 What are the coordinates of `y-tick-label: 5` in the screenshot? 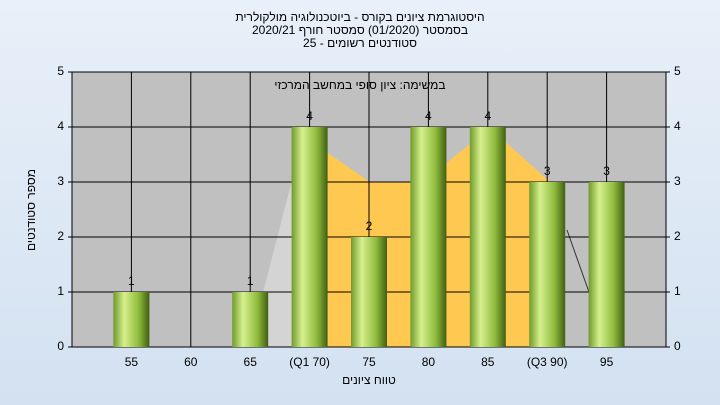 It's located at (60, 71).